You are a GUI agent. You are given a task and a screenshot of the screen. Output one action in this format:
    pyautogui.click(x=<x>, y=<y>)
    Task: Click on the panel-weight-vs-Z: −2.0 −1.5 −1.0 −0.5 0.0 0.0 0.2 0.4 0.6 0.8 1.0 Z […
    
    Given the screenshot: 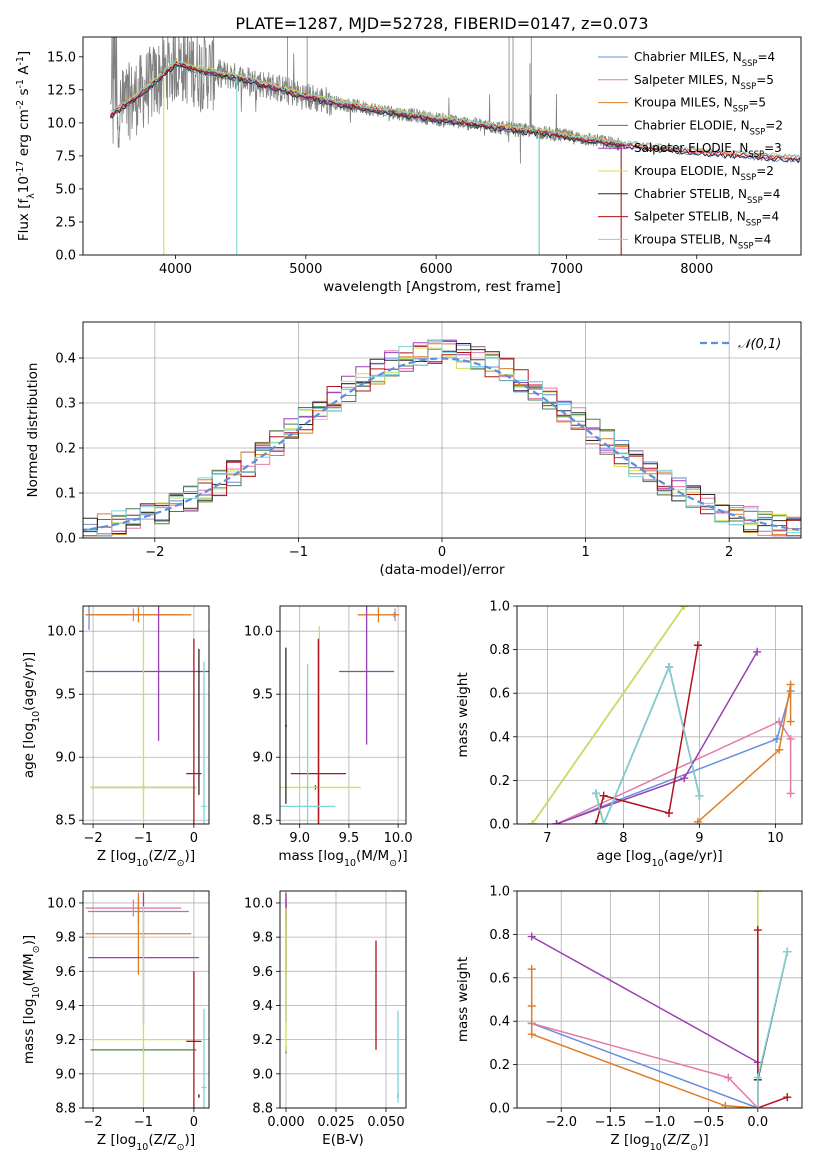 What is the action you would take?
    pyautogui.click(x=629, y=1019)
    